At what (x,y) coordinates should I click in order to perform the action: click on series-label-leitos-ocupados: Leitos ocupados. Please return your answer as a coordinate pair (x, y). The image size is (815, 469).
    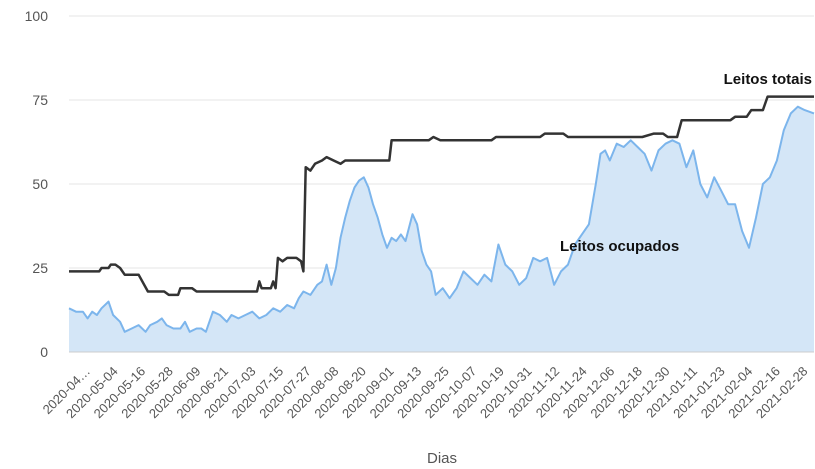
    Looking at the image, I should click on (619, 246).